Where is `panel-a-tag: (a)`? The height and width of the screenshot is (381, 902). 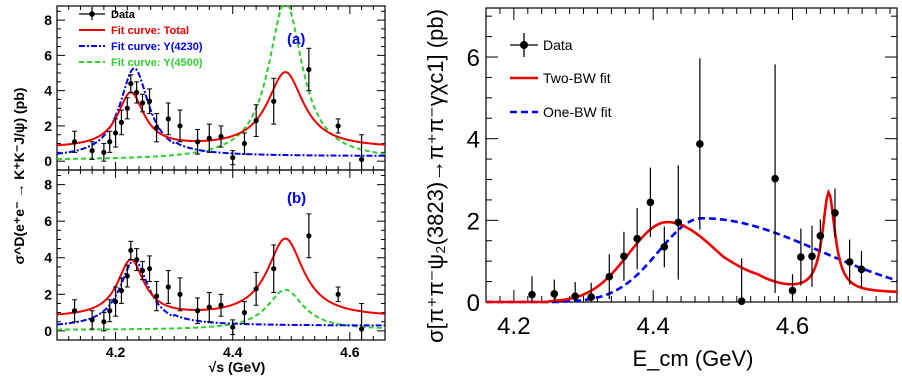 panel-a-tag: (a) is located at coordinates (296, 39).